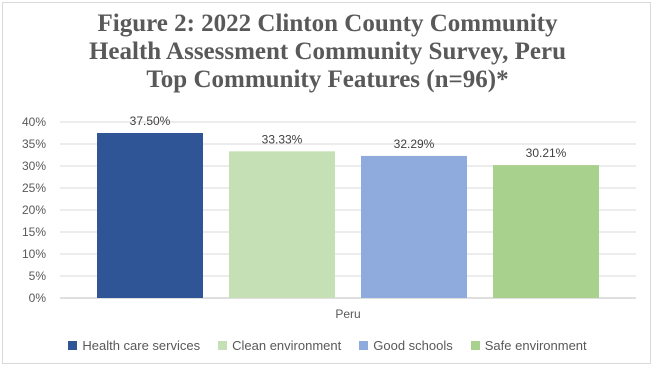 The image size is (655, 368). Describe the element at coordinates (34, 122) in the screenshot. I see `y-tick-label: 40%` at that location.